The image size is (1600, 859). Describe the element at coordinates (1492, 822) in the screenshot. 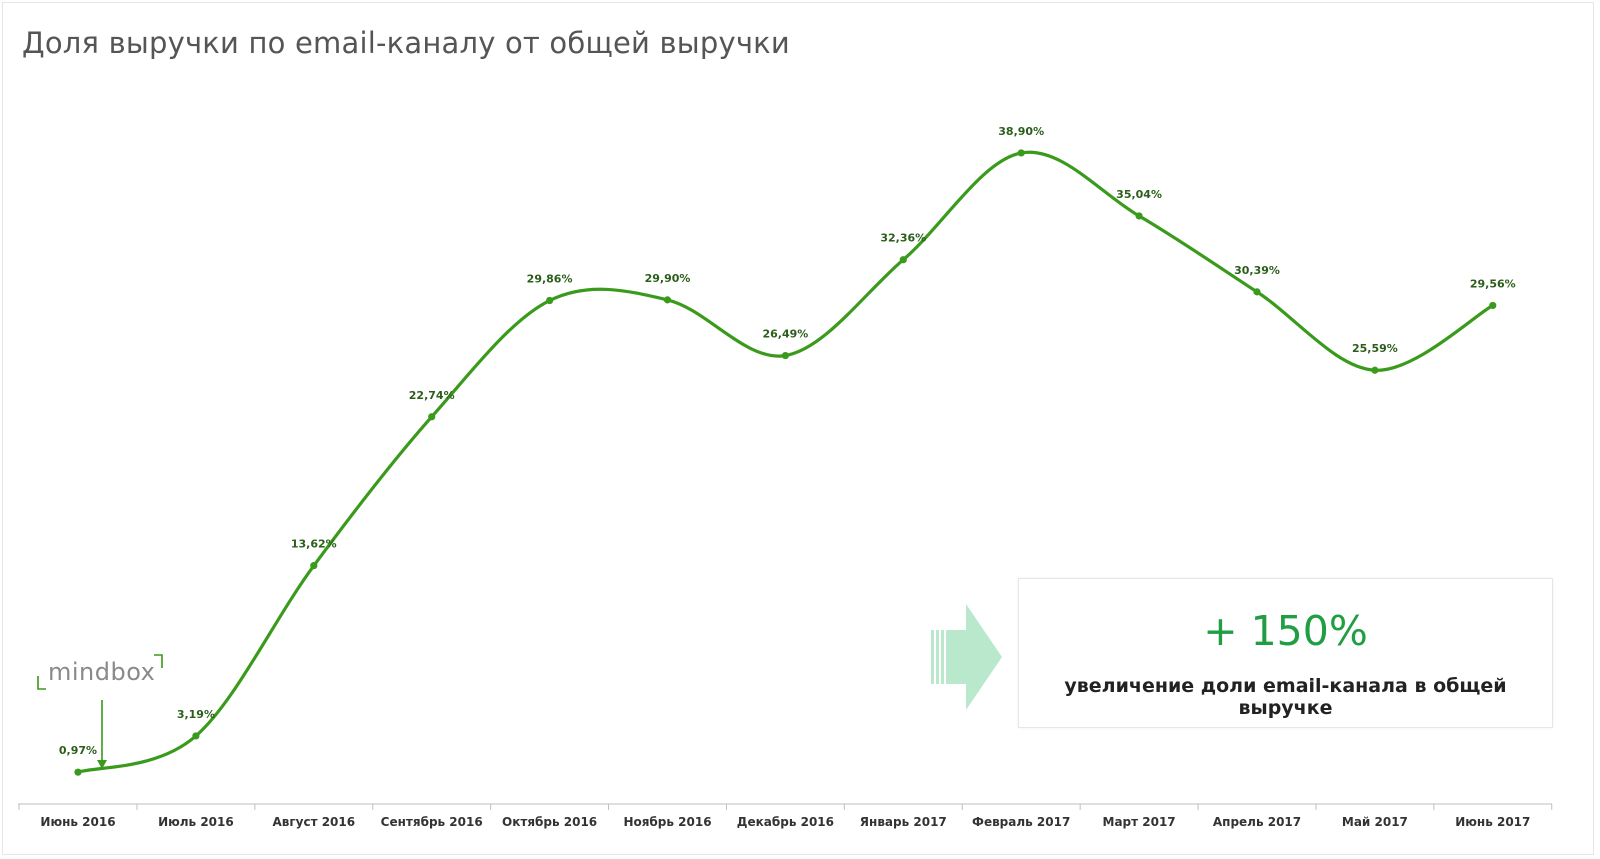

I see `x-tick-label: Июнь 2017` at that location.